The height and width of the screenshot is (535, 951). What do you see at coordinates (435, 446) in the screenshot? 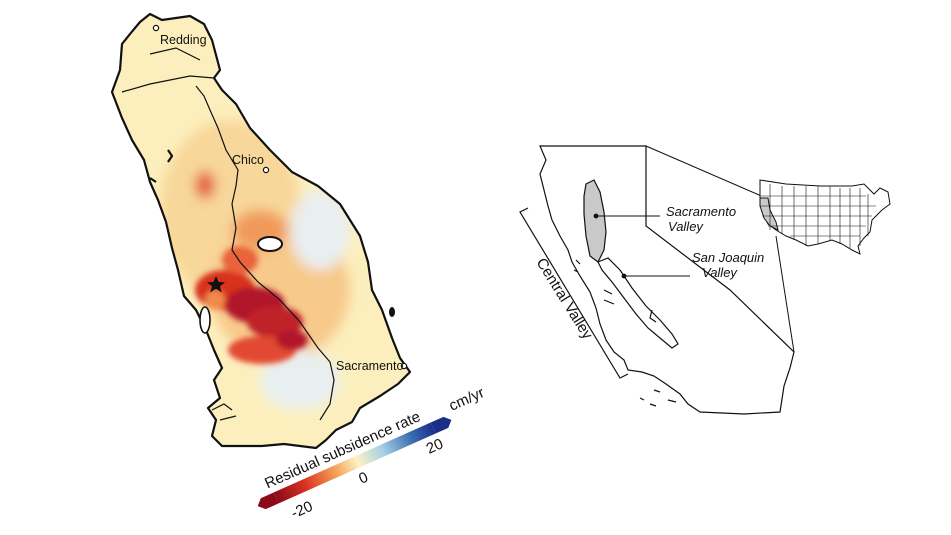
I see `colorbar-tick-max: 20` at bounding box center [435, 446].